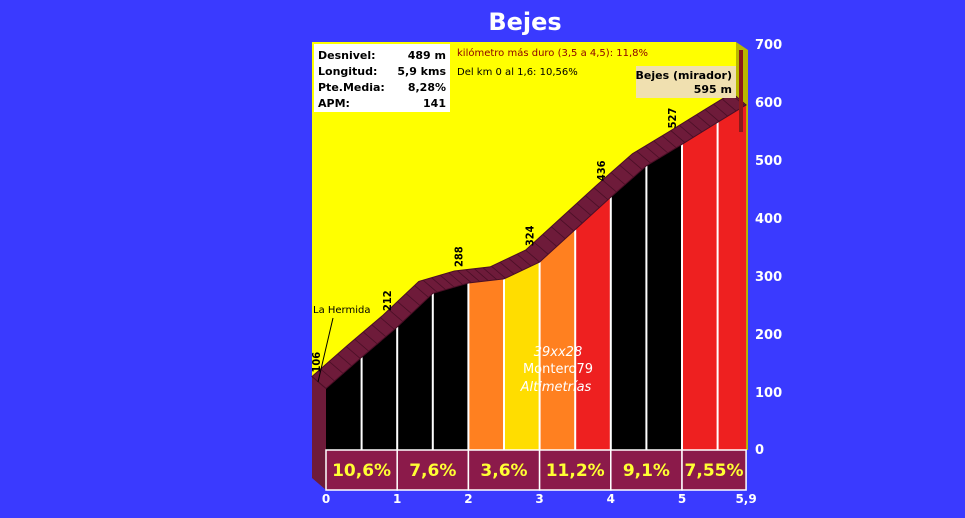 Image resolution: width=965 pixels, height=518 pixels. Describe the element at coordinates (319, 433) in the screenshot. I see `profile-side-face` at that location.